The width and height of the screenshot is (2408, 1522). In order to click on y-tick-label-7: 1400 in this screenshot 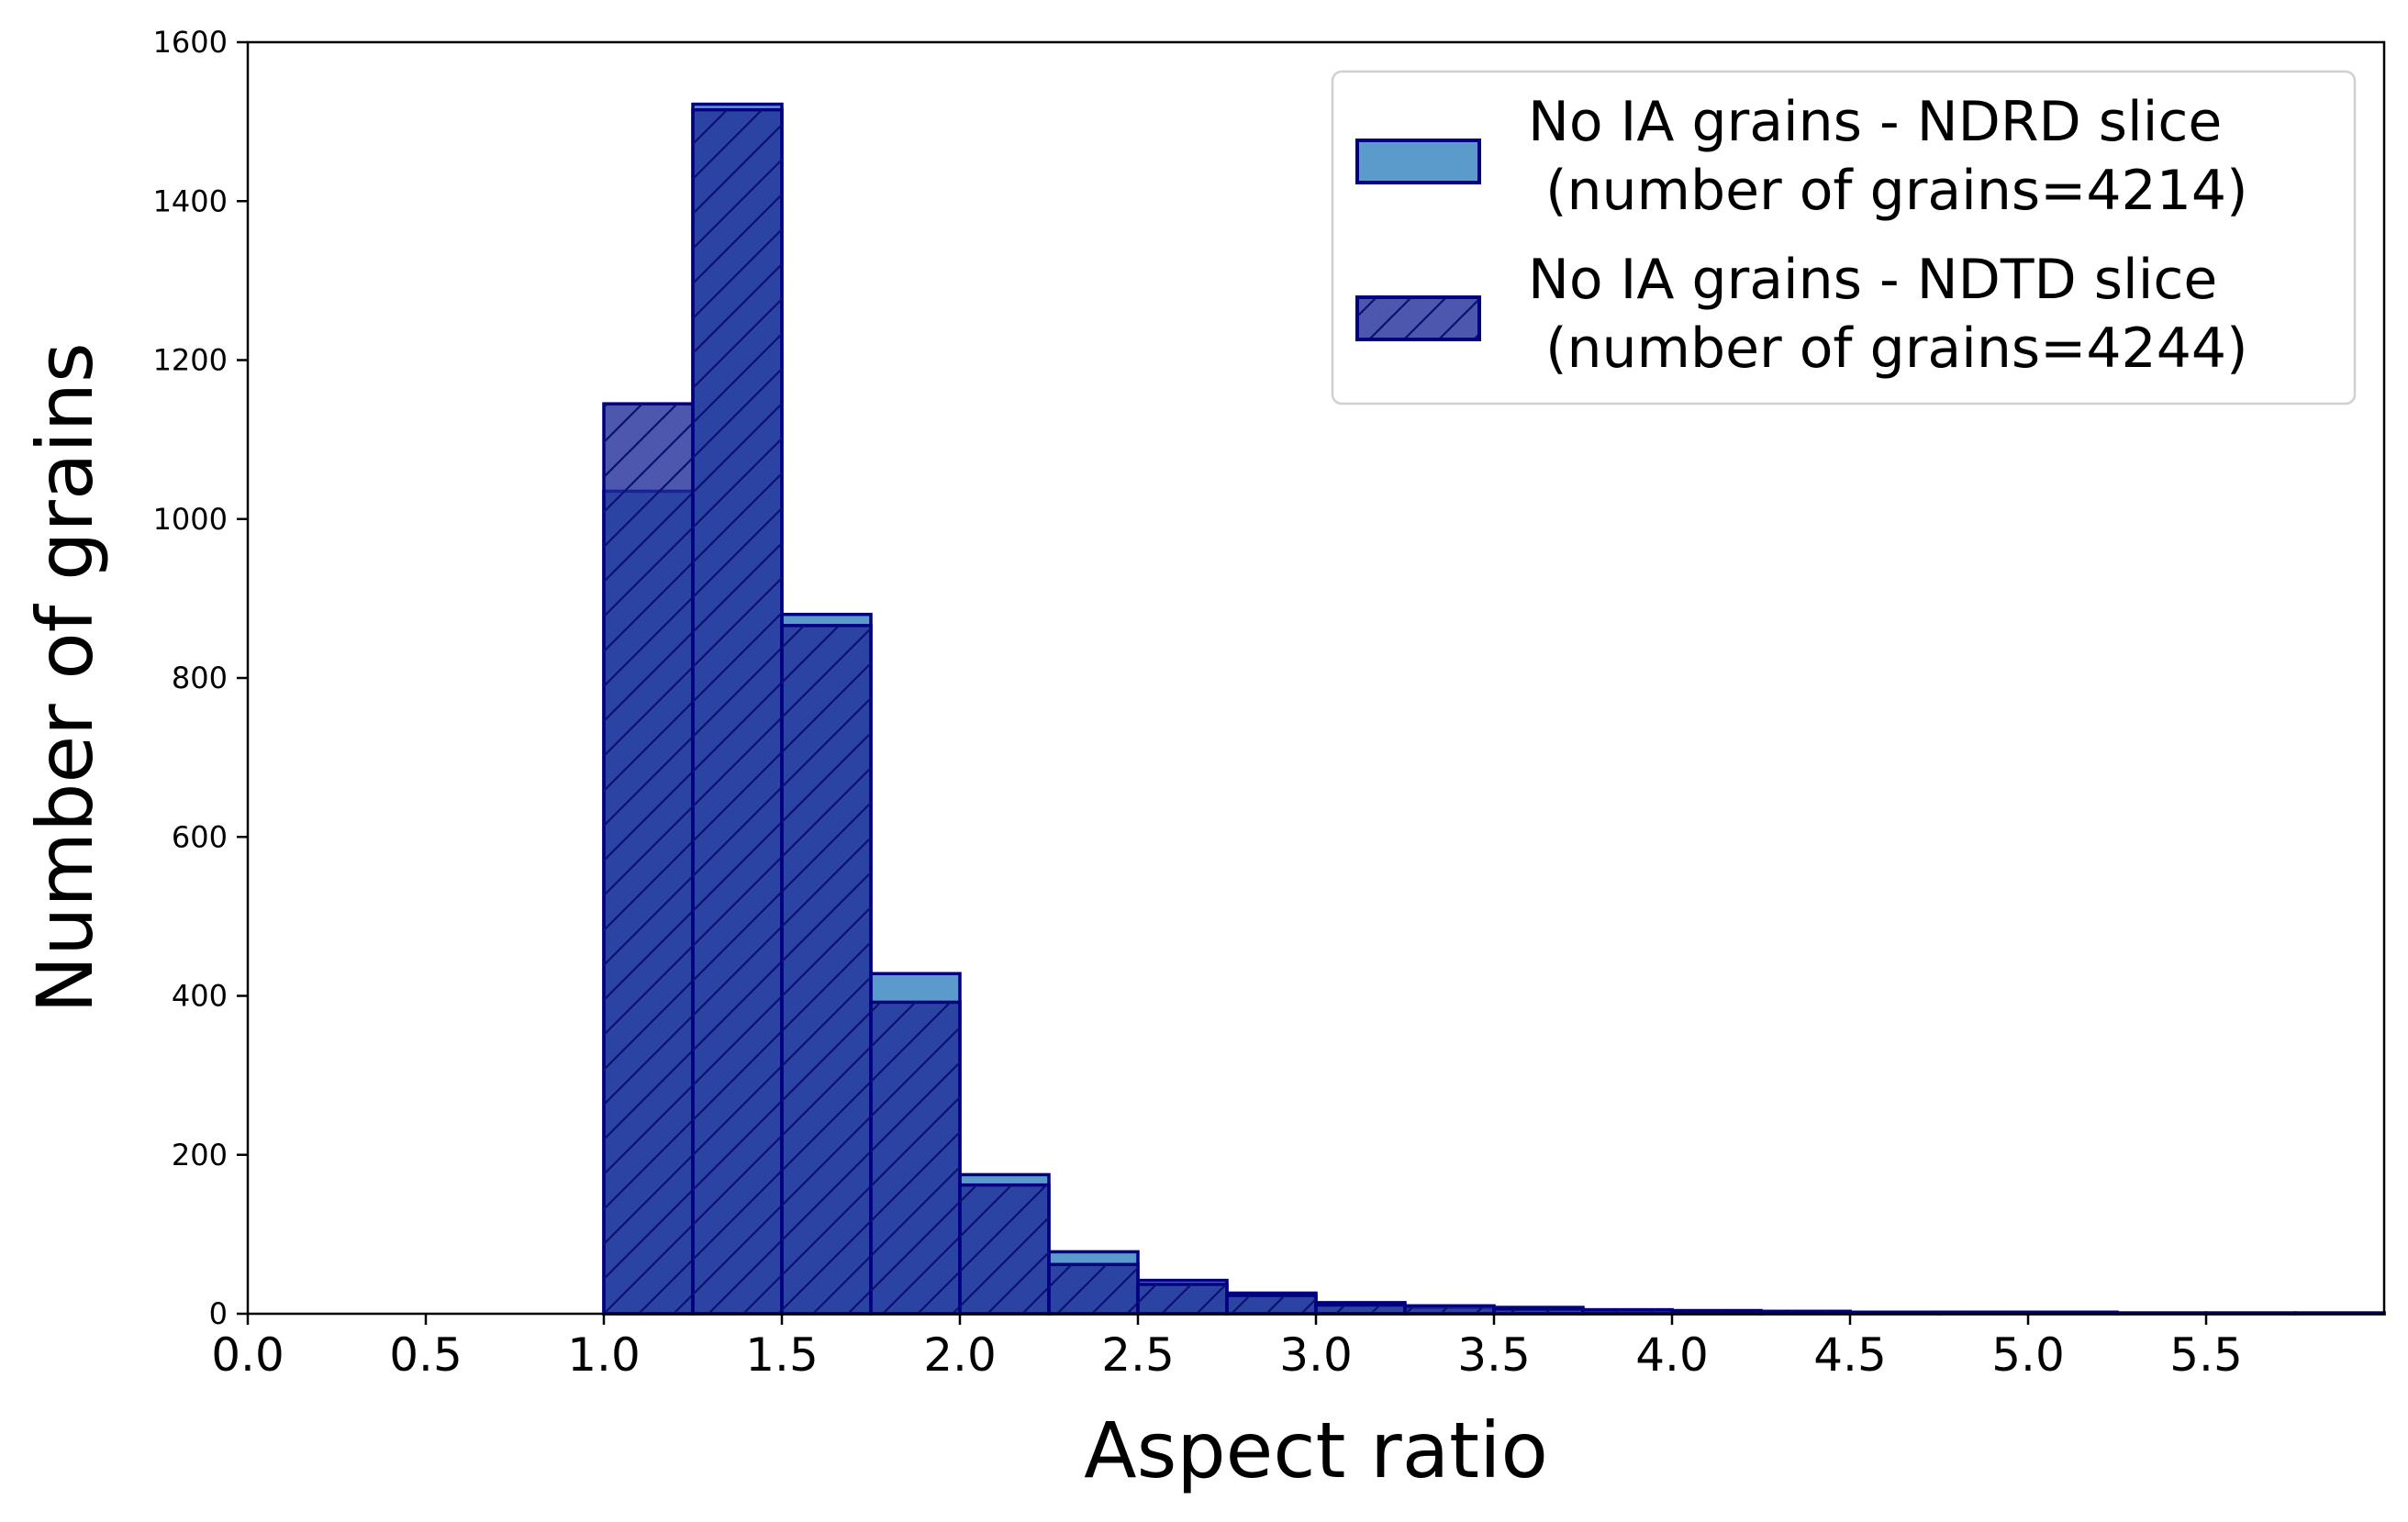, I will do `click(191, 200)`.